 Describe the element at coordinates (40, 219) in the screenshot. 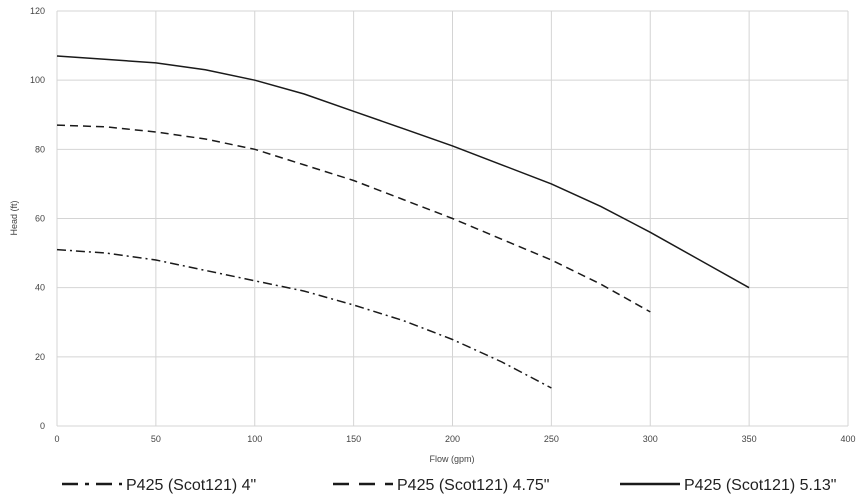

I see `y-tick-label: 60` at that location.